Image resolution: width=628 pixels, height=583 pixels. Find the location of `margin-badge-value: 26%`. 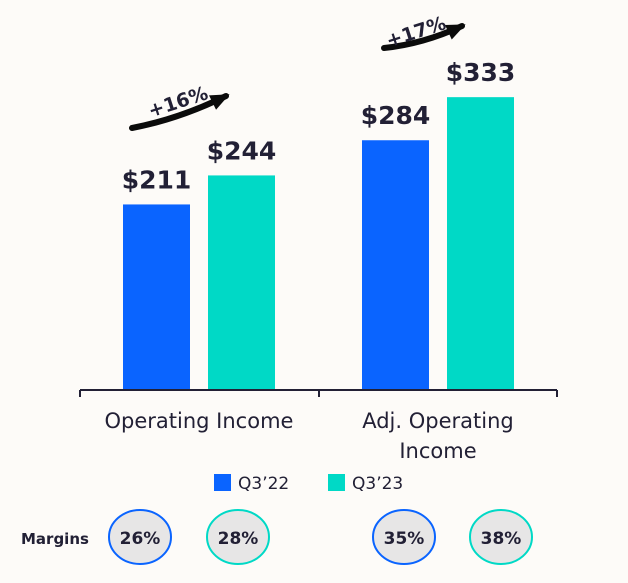

margin-badge-value: 26% is located at coordinates (140, 539).